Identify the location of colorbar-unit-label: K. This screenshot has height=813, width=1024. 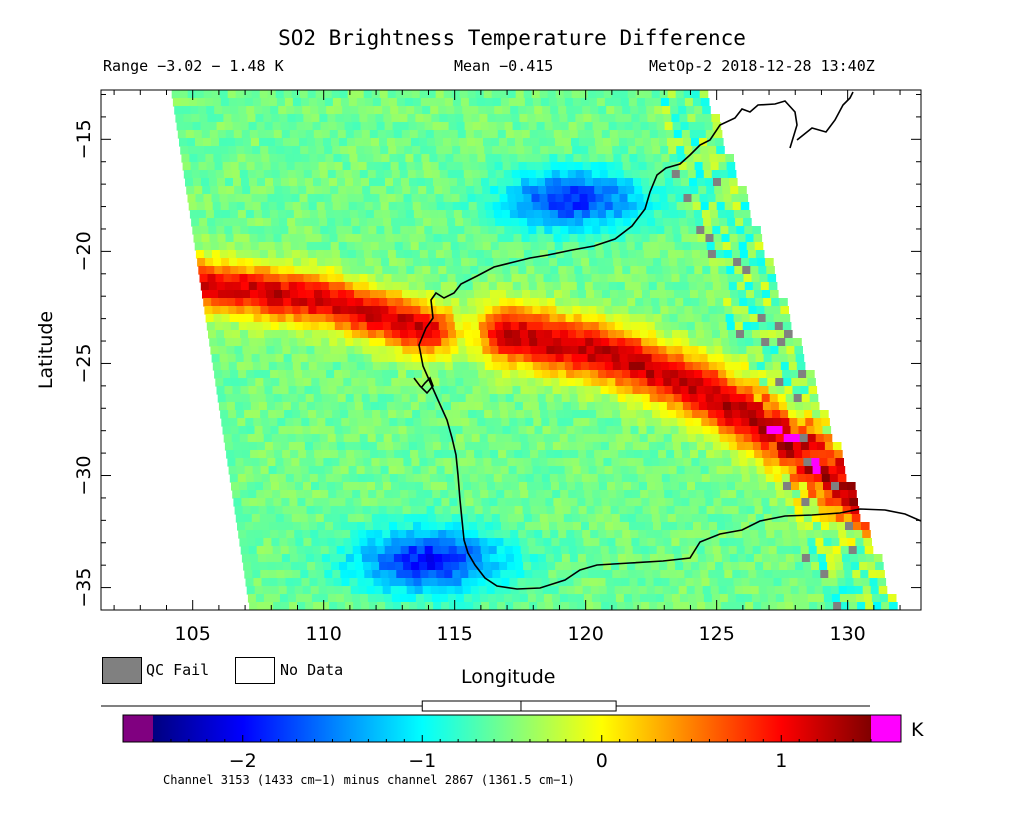
(917, 730).